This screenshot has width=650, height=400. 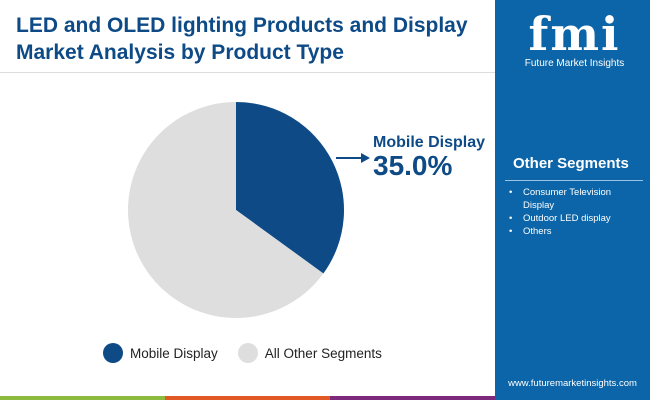 What do you see at coordinates (412, 398) in the screenshot?
I see `bar-purple` at bounding box center [412, 398].